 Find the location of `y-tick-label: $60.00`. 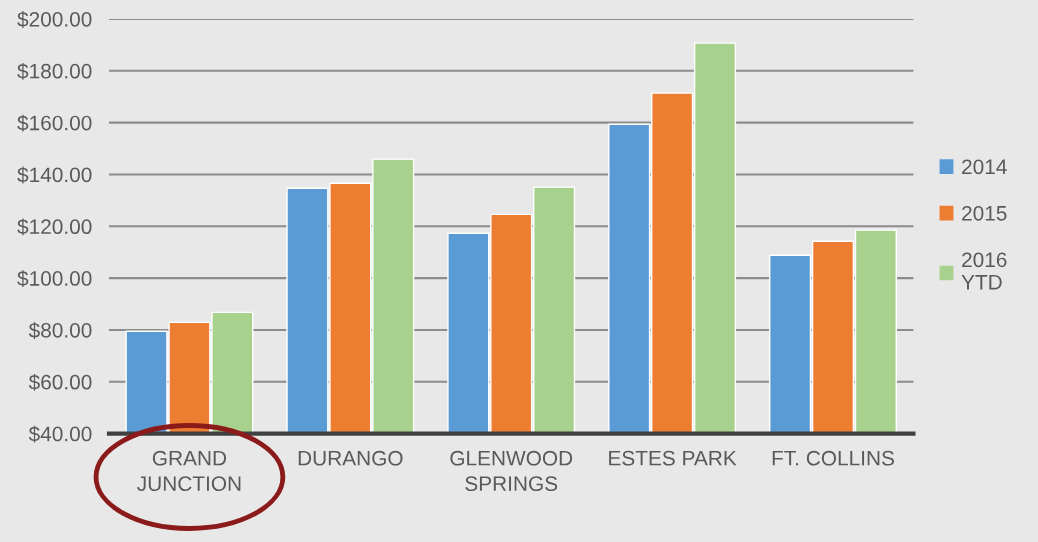

y-tick-label: $60.00 is located at coordinates (60, 382).